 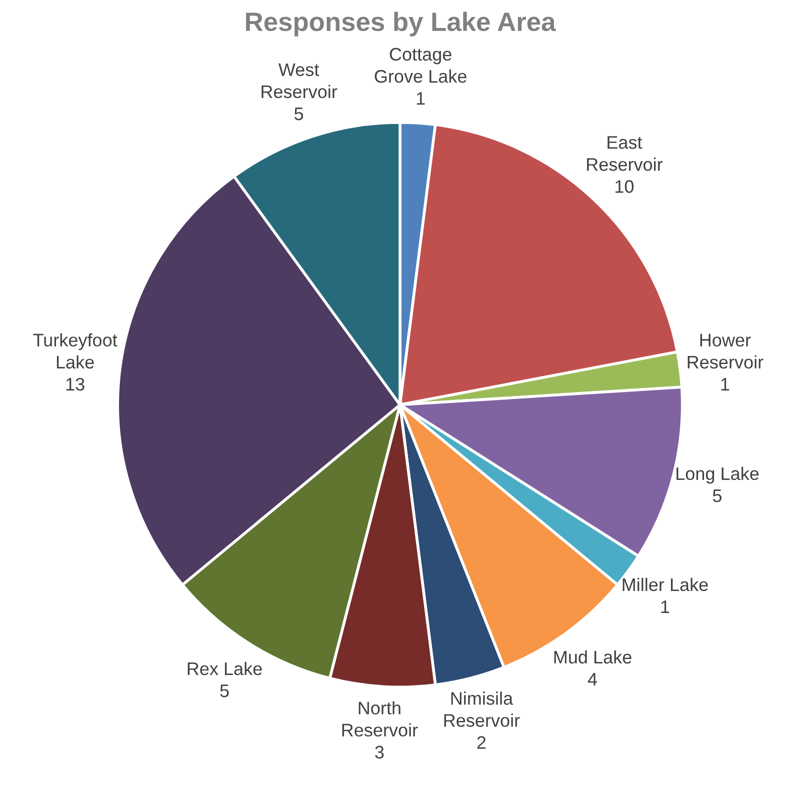 What do you see at coordinates (625, 153) in the screenshot?
I see `slice-label: East Reservoir` at bounding box center [625, 153].